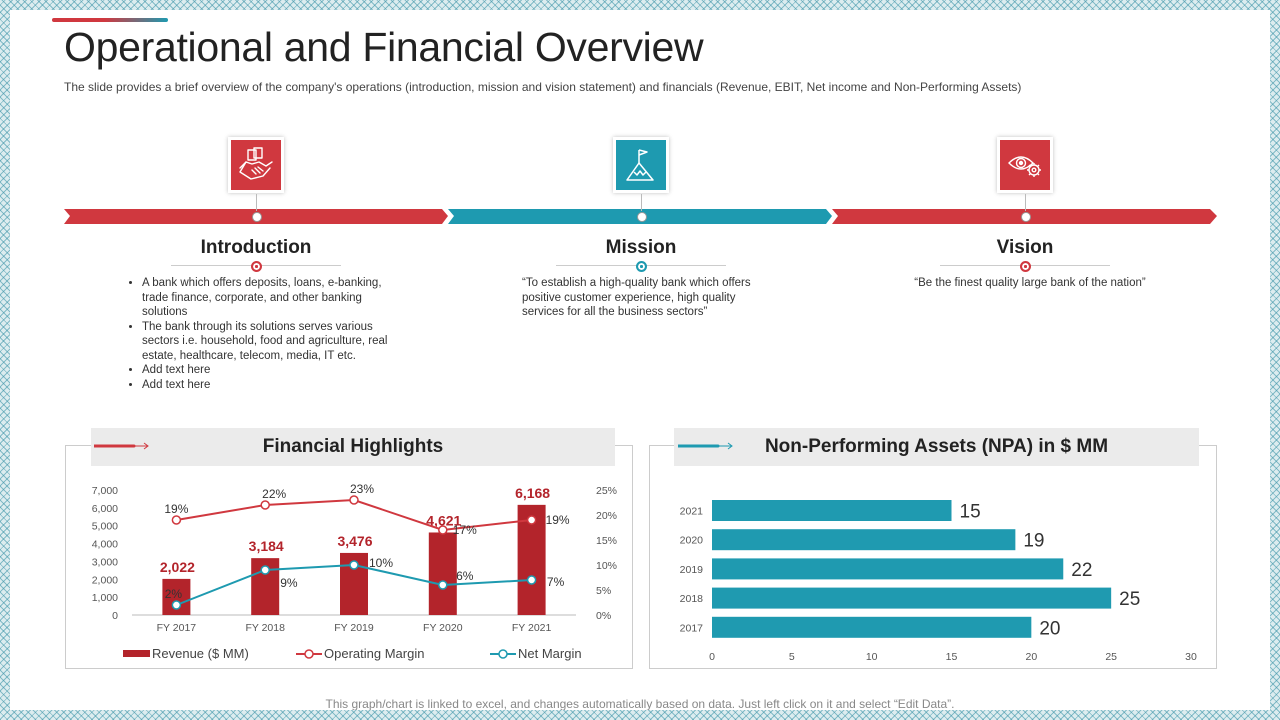 The image size is (1280, 720). Describe the element at coordinates (692, 570) in the screenshot. I see `y-axis-tick-label: 2019` at that location.